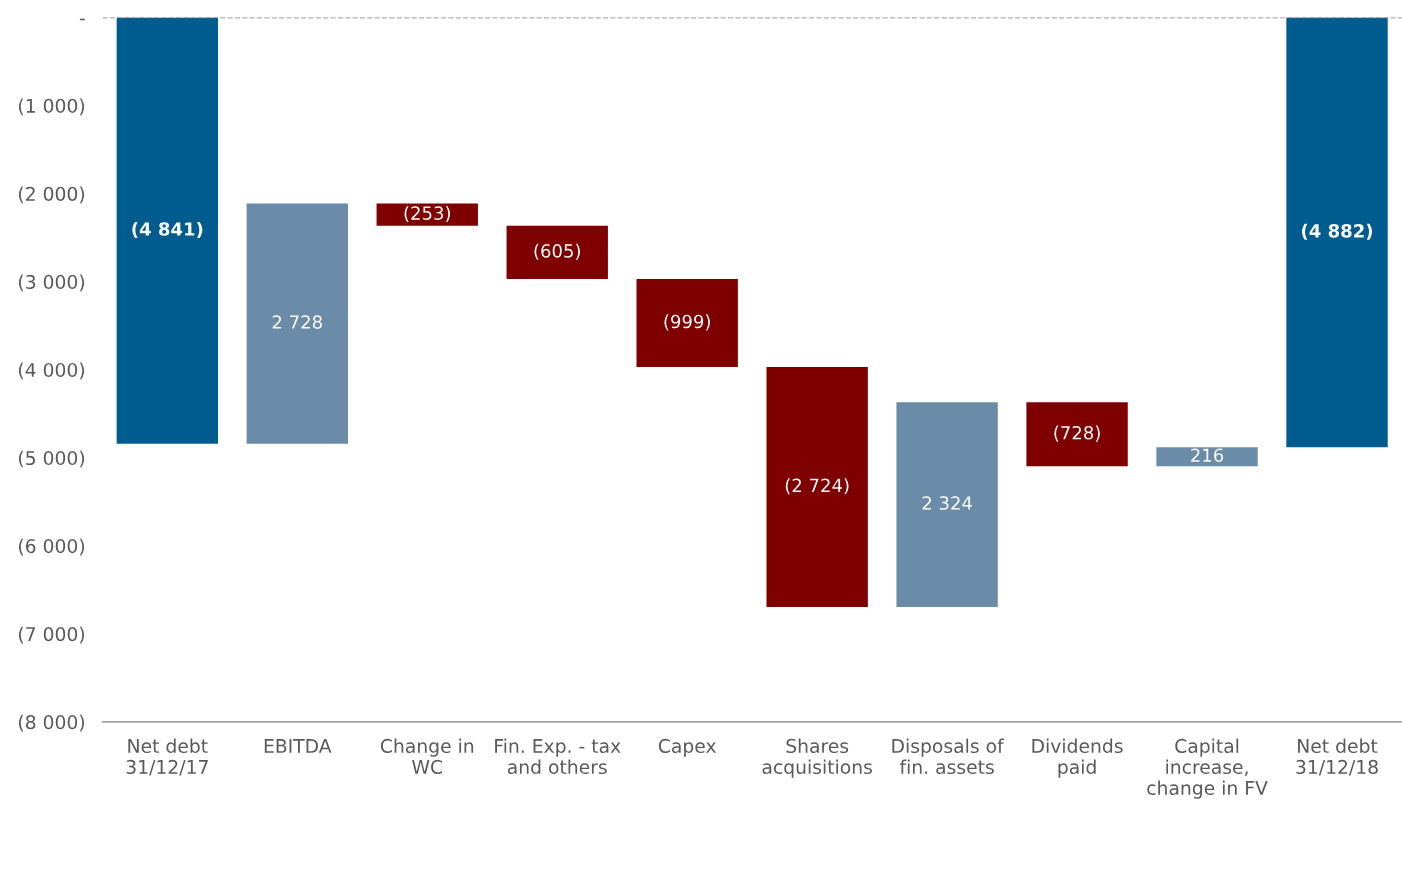  I want to click on y-tick-label: (7 000), so click(51, 635).